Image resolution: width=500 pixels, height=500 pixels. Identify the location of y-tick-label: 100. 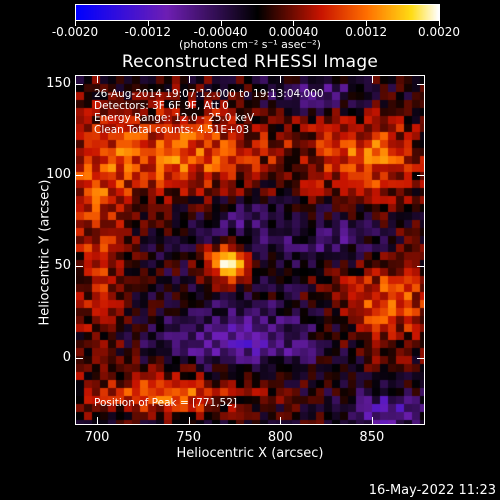
(58, 175).